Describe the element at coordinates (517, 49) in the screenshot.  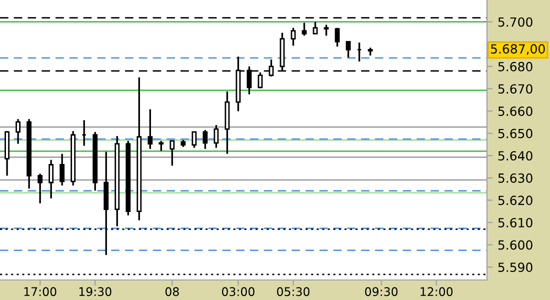
I see `text: 5.687,00` at that location.